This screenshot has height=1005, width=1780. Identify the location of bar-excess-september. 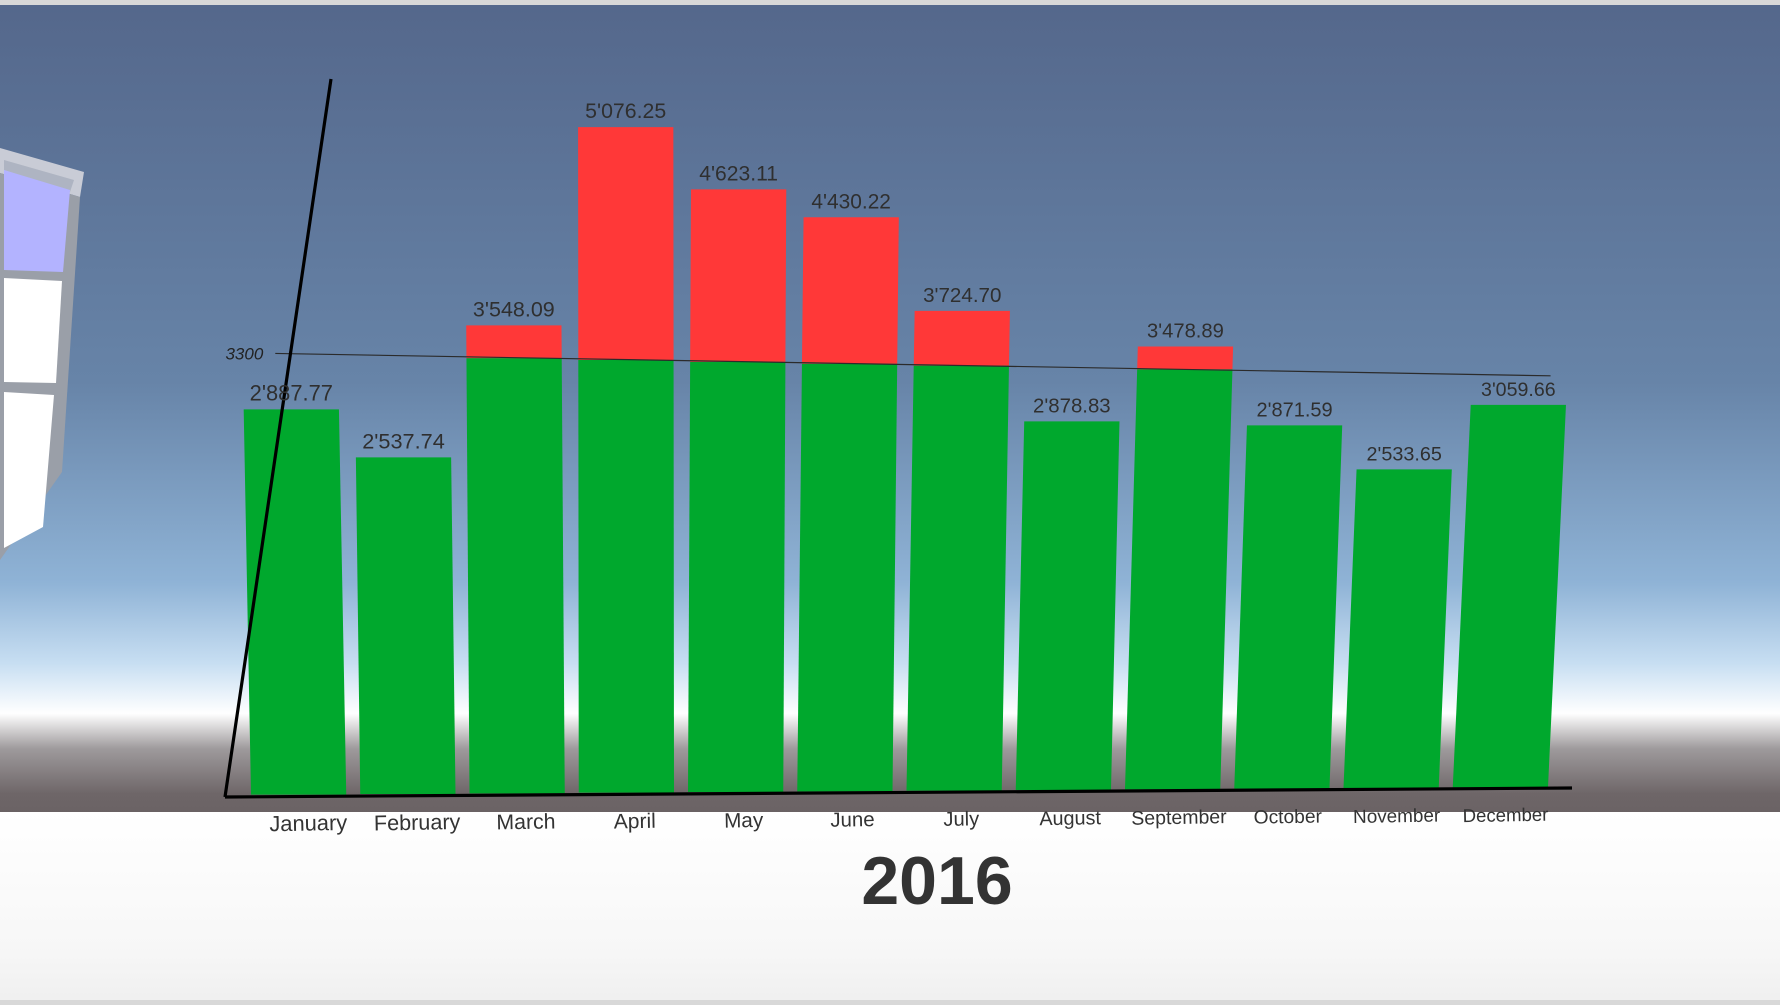
(1185, 358).